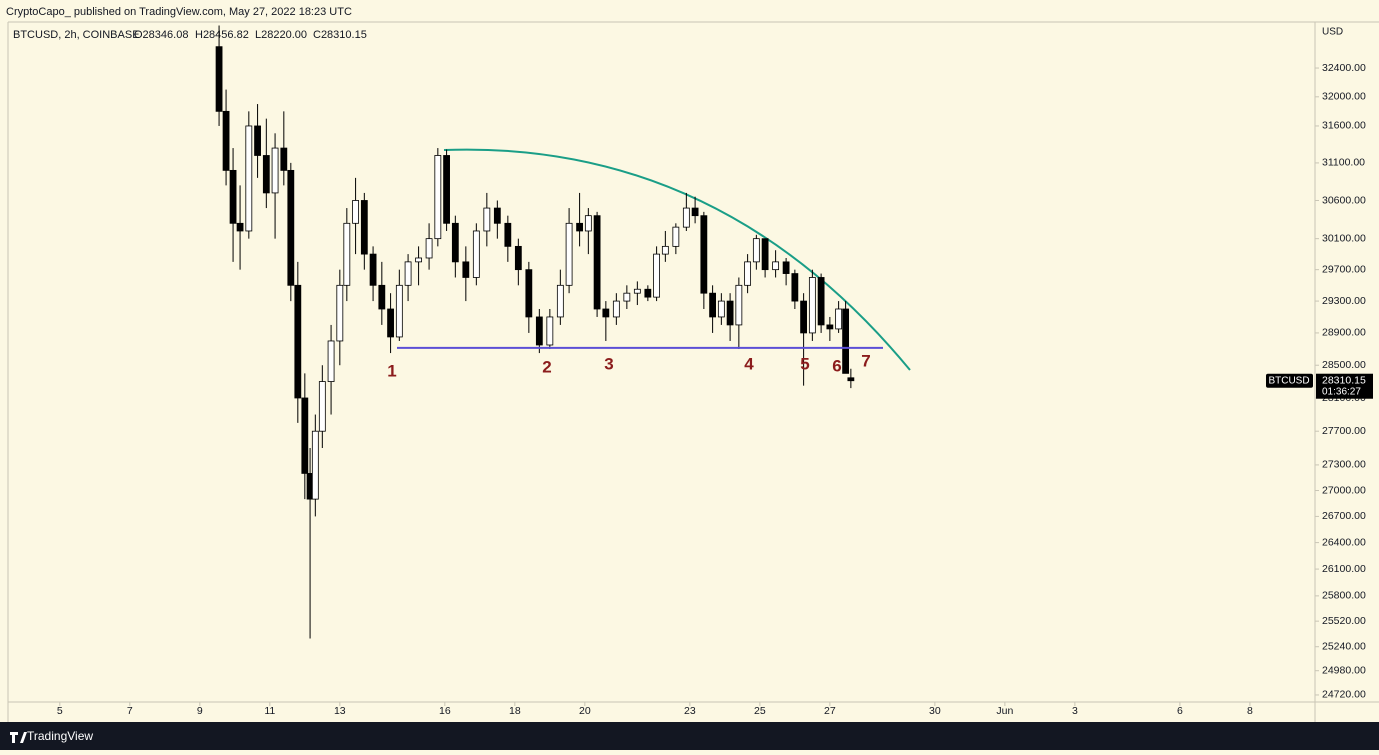 Image resolution: width=1379 pixels, height=755 pixels. Describe the element at coordinates (445, 711) in the screenshot. I see `x-tick-label: 16` at that location.